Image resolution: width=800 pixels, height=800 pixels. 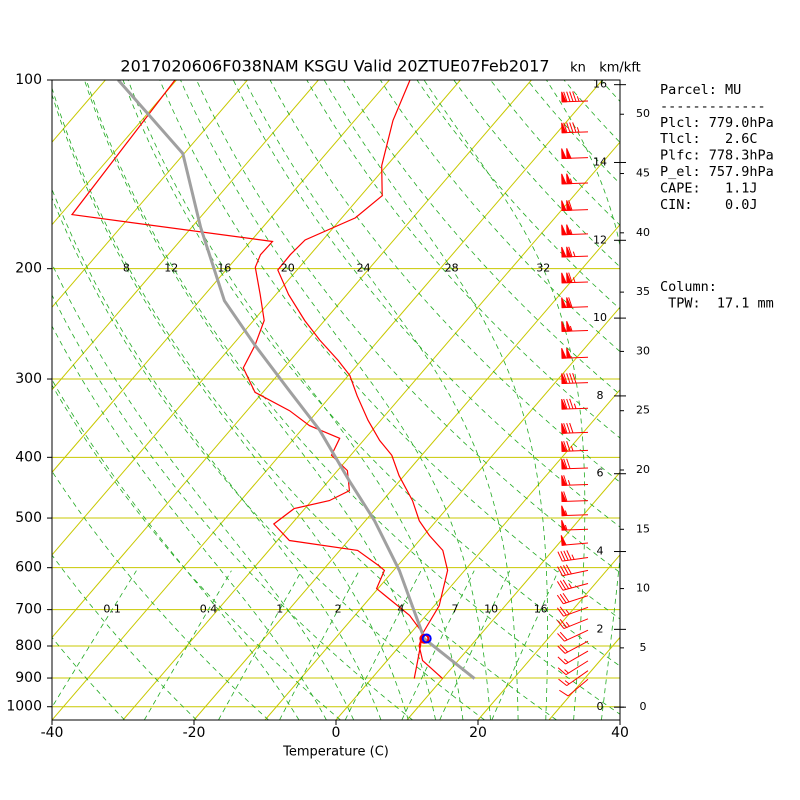 I want to click on x-axis-label: Temperature (C), so click(x=335, y=752).